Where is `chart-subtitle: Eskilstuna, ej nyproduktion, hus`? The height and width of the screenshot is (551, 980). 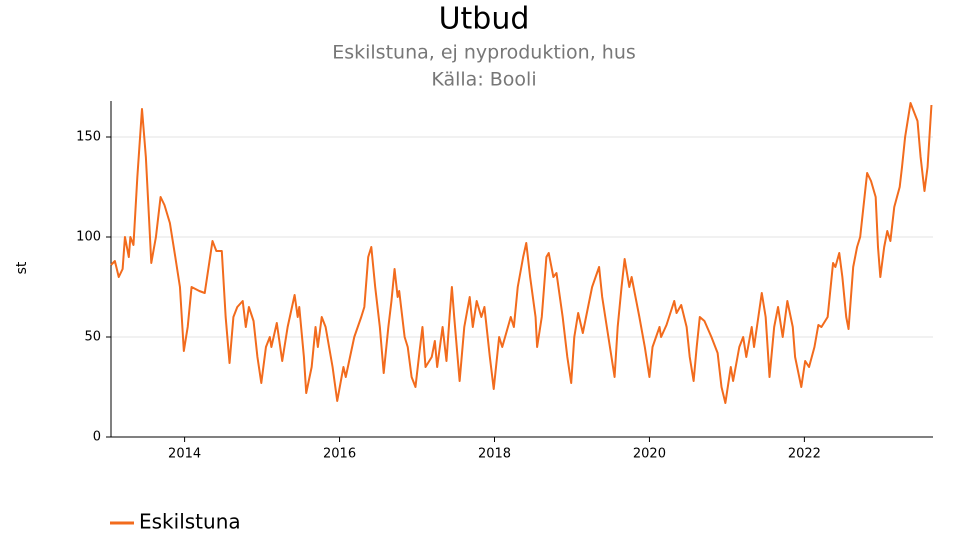 chart-subtitle: Eskilstuna, ej nyproduktion, hus is located at coordinates (484, 53).